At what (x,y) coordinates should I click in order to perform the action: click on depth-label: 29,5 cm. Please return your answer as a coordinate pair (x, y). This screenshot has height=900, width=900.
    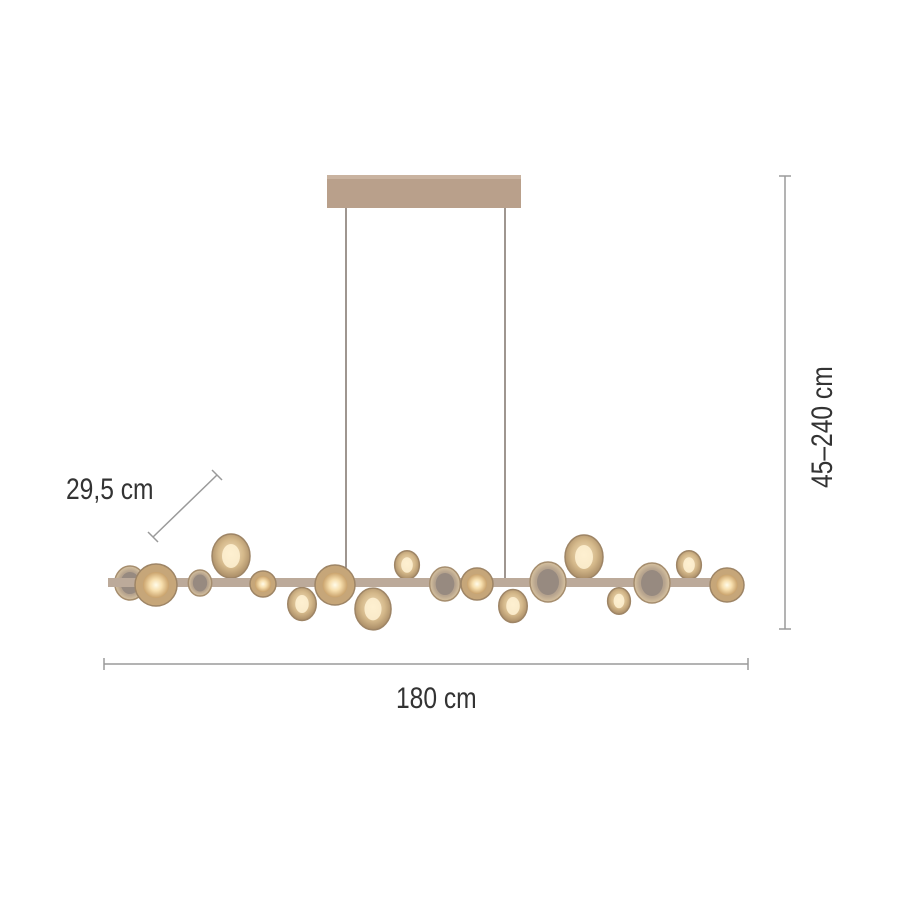
    Looking at the image, I should click on (110, 489).